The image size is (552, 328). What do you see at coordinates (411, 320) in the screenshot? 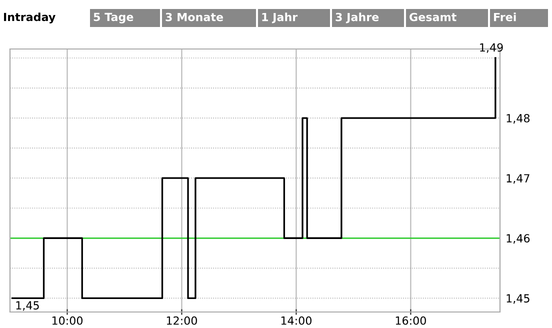
I see `x-tick-label: 16:00` at bounding box center [411, 320].